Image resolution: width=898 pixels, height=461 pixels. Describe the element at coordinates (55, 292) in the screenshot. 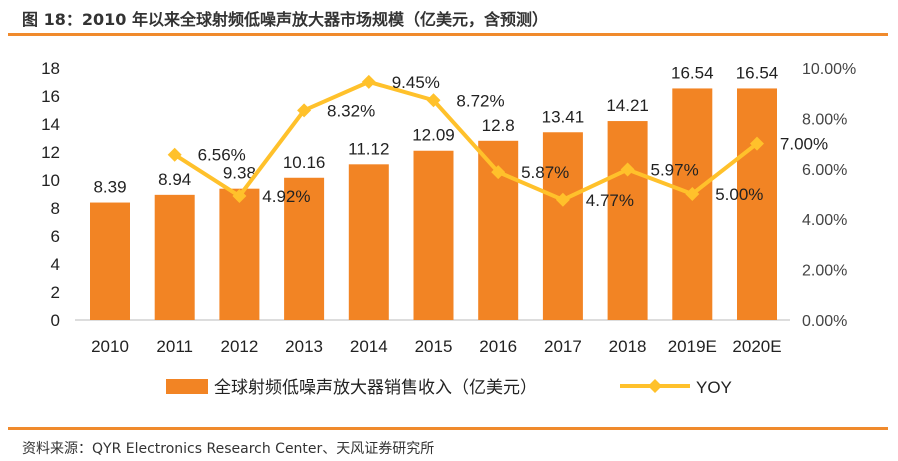

I see `y-left-tick-label: 2` at that location.